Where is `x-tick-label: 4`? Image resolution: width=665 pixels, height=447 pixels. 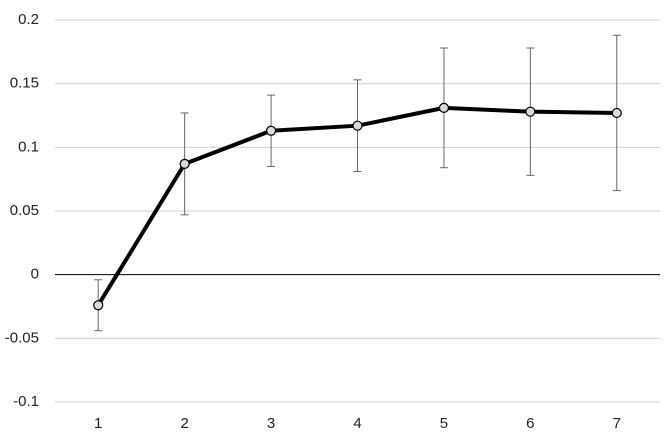
x-tick-label: 4 is located at coordinates (357, 423).